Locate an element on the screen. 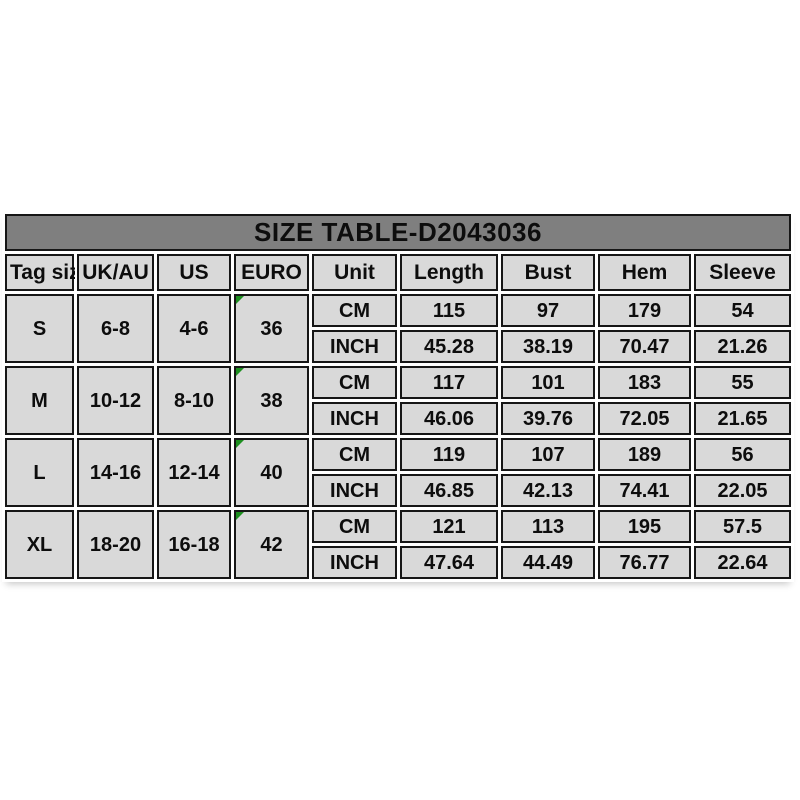 The height and width of the screenshot is (800, 800). uk-au-value: 18-20 is located at coordinates (115, 544).